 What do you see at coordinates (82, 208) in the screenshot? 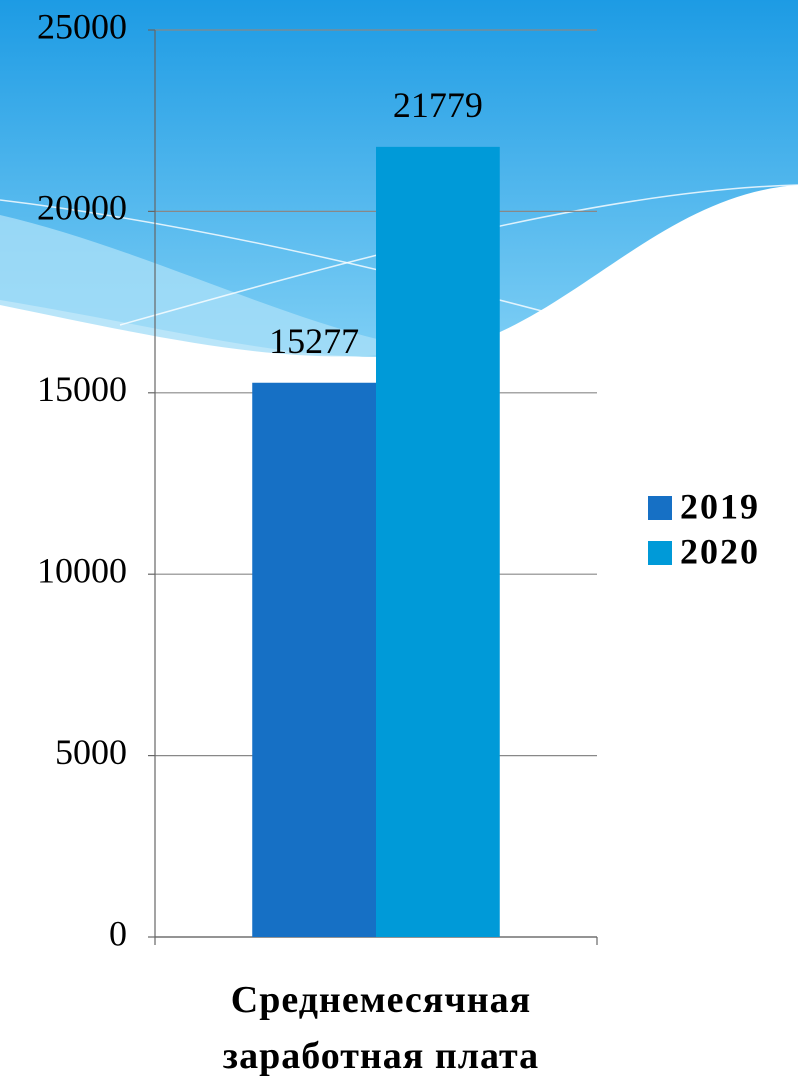
I see `y-tick-label: 20000` at bounding box center [82, 208].